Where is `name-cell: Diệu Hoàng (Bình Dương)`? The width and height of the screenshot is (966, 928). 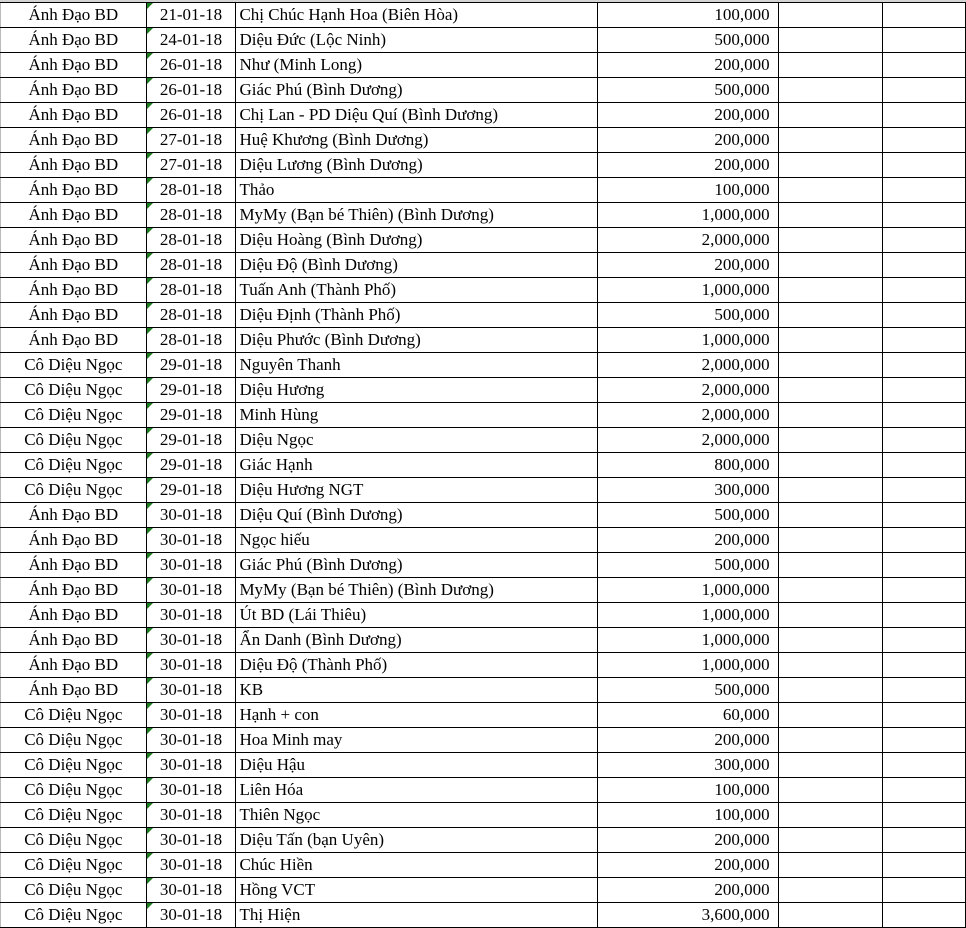
name-cell: Diệu Hoàng (Bình Dương) is located at coordinates (416, 240).